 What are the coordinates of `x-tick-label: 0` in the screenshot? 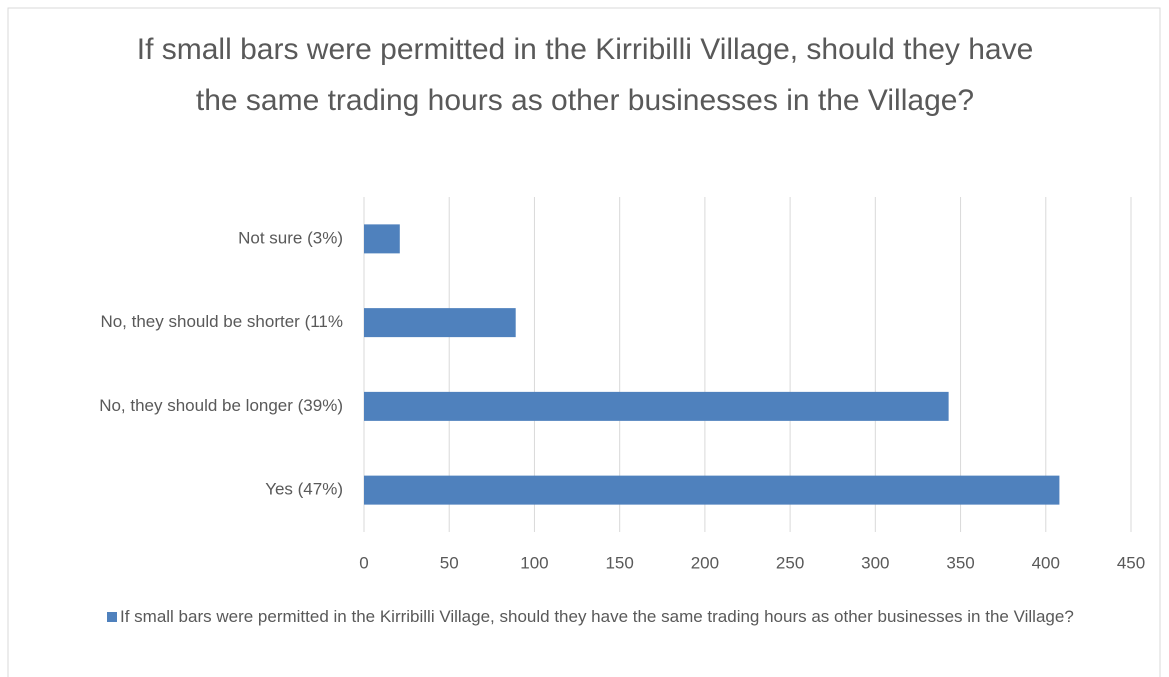 It's located at (363, 562).